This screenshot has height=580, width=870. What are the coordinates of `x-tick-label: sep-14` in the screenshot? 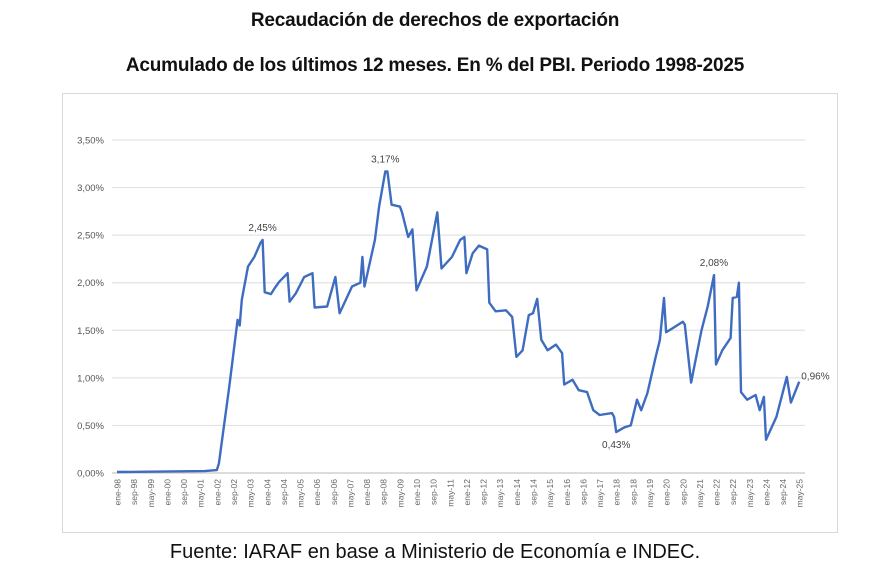 It's located at (534, 492).